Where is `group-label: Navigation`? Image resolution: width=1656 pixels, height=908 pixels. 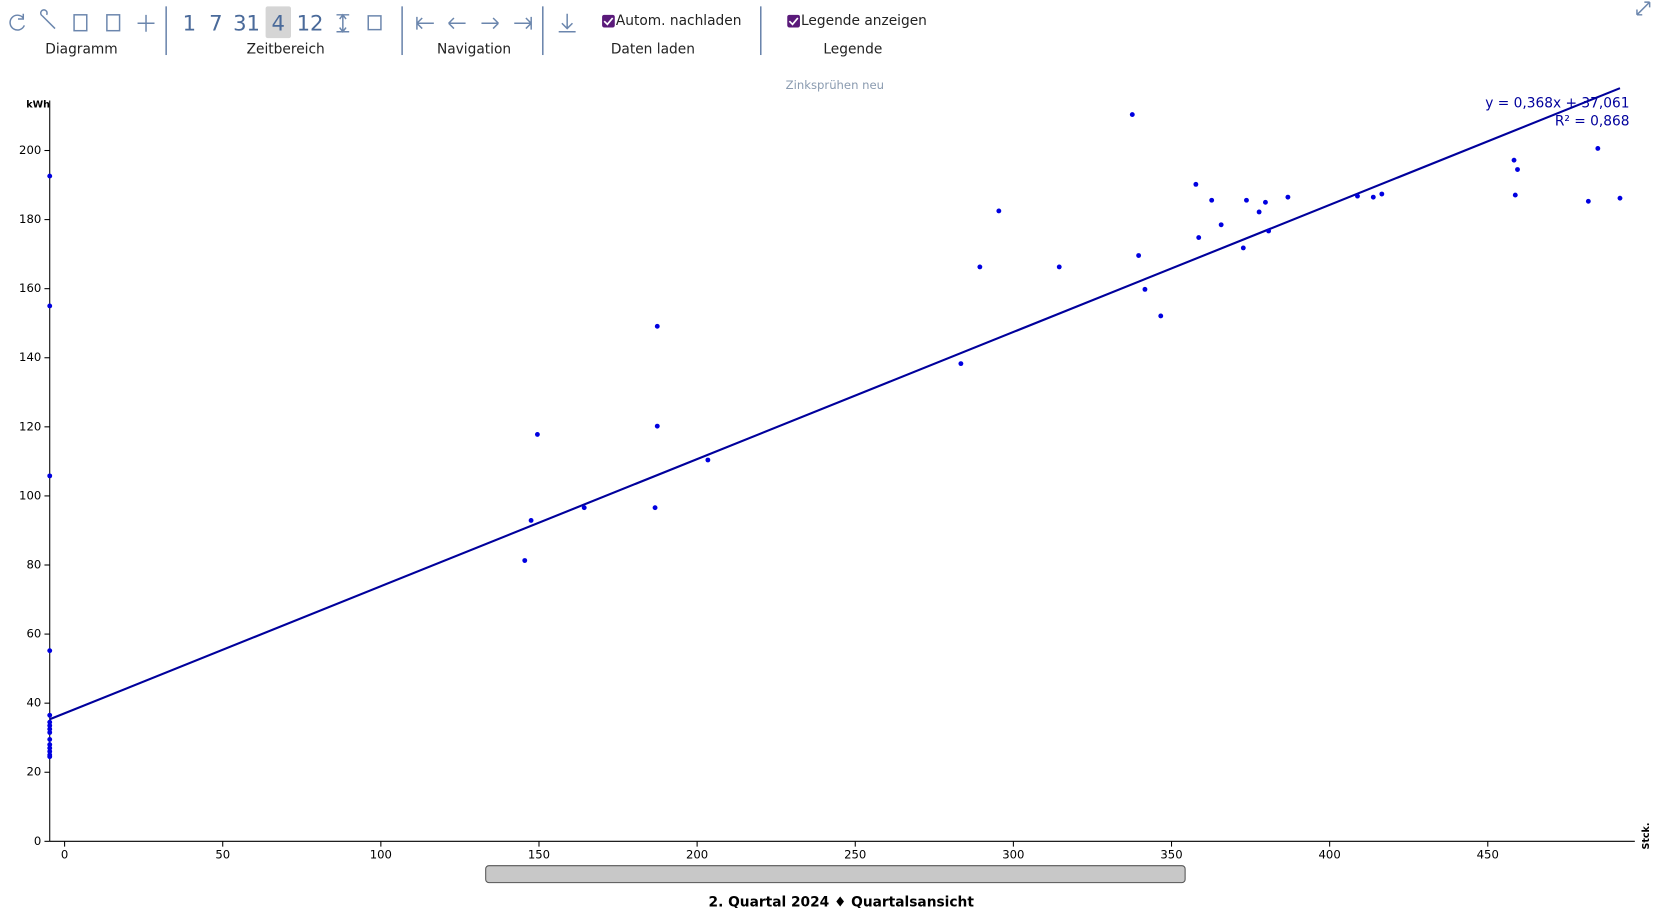
group-label: Navigation is located at coordinates (474, 50).